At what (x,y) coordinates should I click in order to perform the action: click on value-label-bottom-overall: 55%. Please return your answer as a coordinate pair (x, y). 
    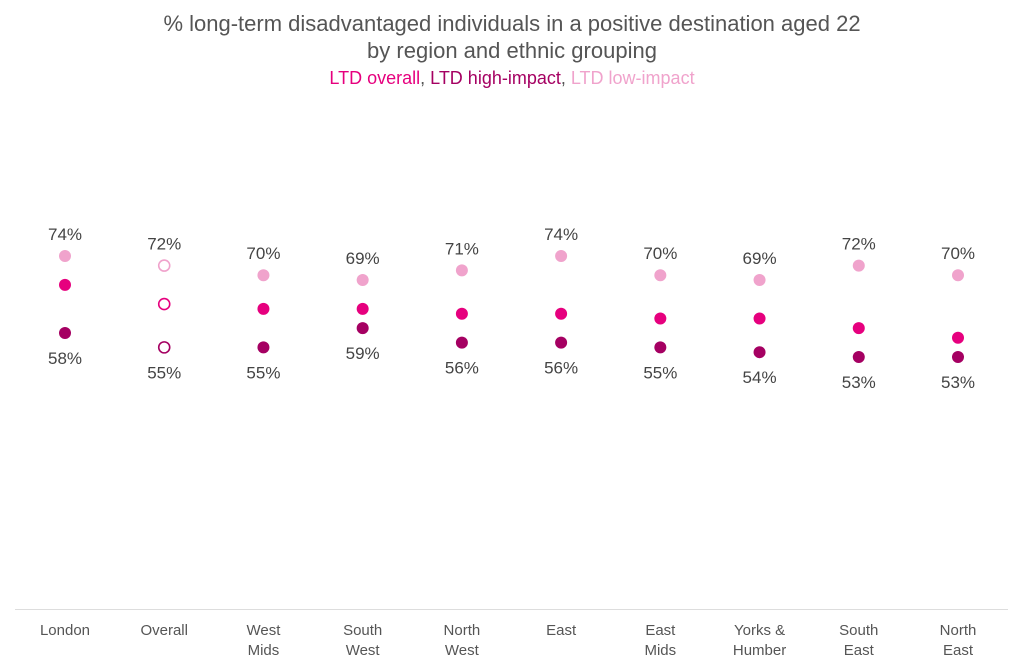
    Looking at the image, I should click on (164, 372).